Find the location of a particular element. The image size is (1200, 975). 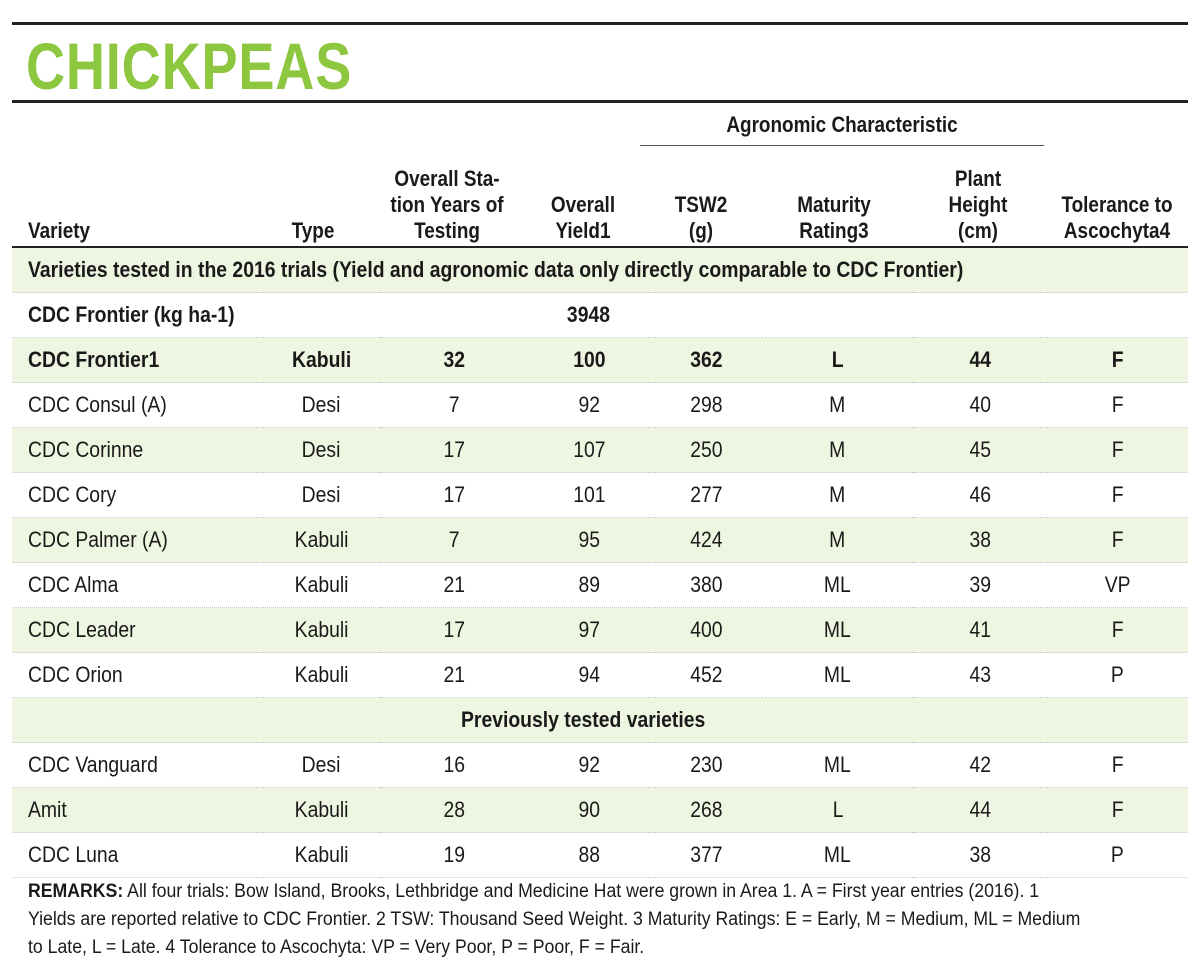

table-row: CDC Leader Kabuli 17 97 400 ML 41 F is located at coordinates (600, 630).